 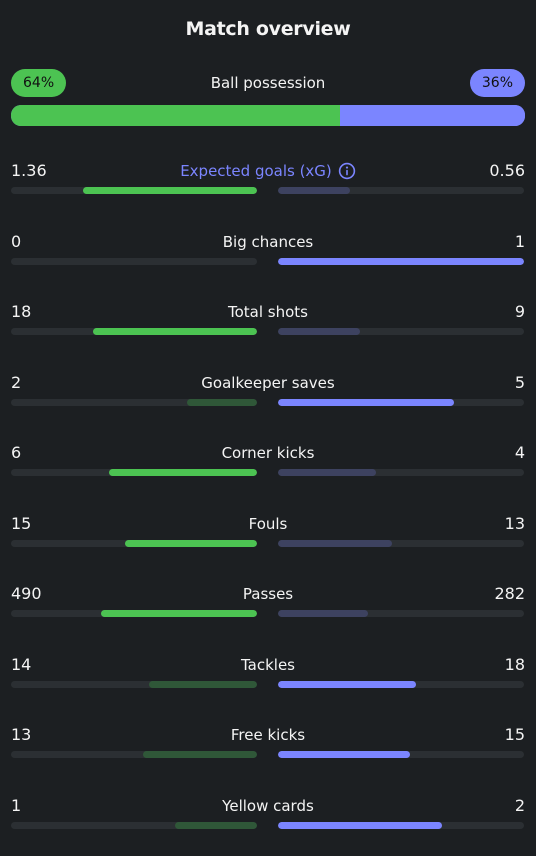 What do you see at coordinates (268, 453) in the screenshot?
I see `stat-label: Corner kicks` at bounding box center [268, 453].